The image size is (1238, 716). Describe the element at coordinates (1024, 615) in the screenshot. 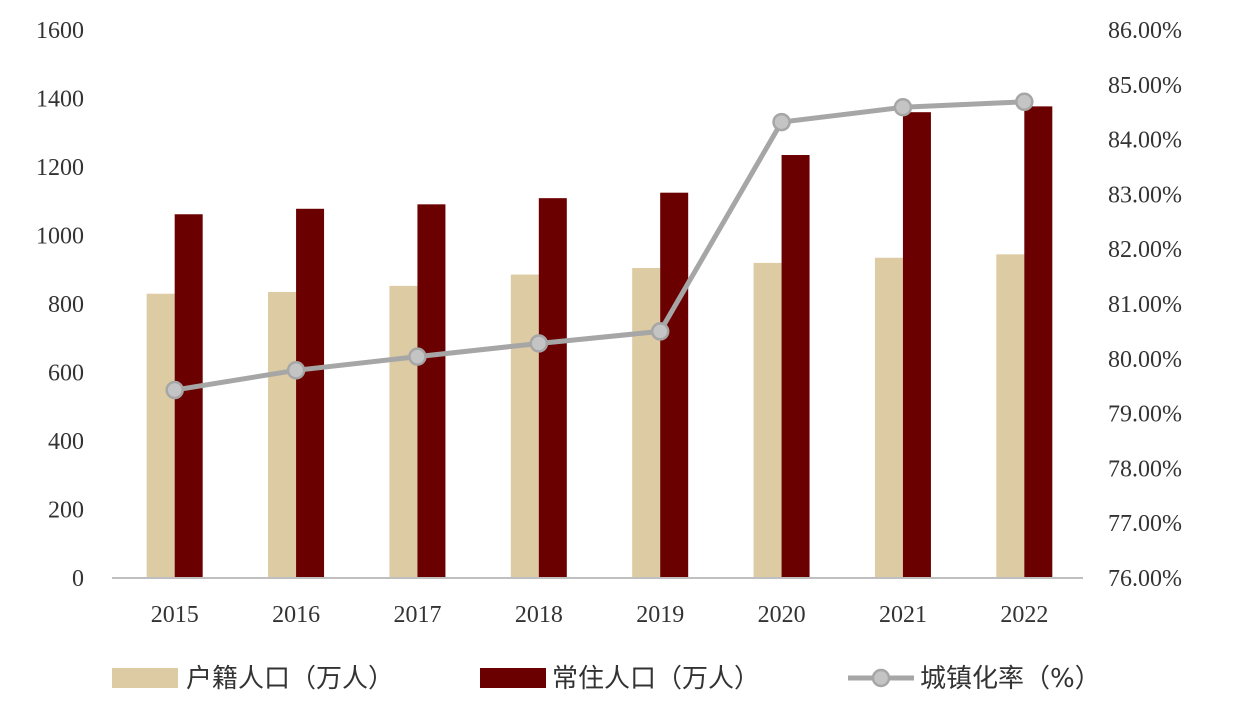

I see `x-axis-tick-label: 2022` at that location.